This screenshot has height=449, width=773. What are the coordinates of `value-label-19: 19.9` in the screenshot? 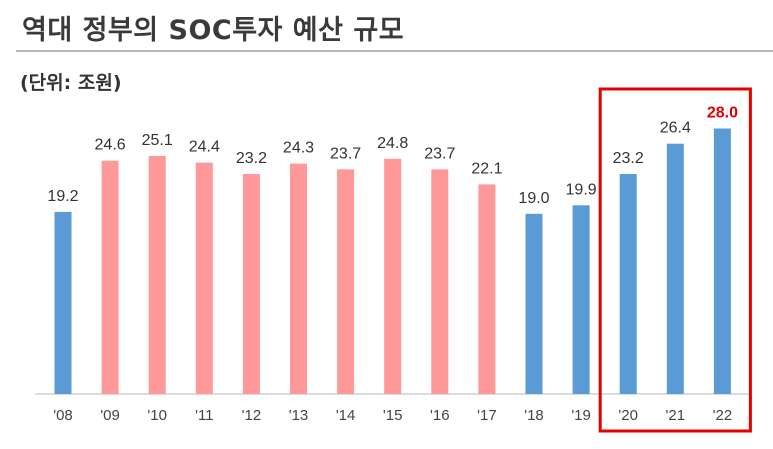 It's located at (581, 189).